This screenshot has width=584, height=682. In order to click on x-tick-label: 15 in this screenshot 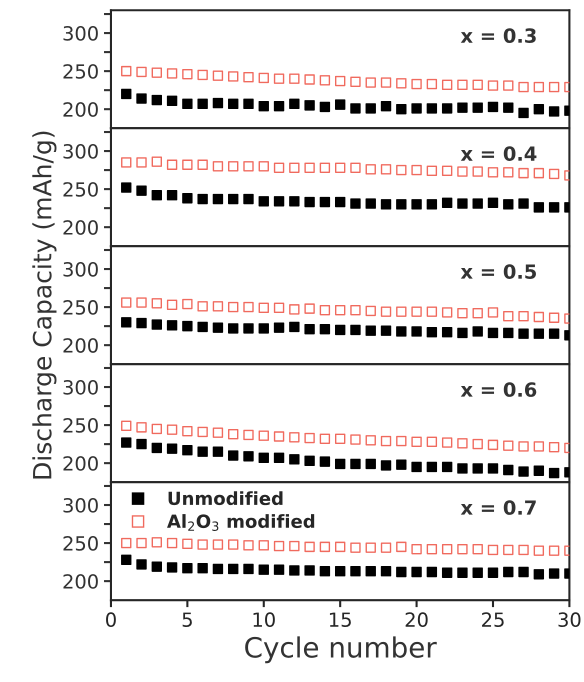, I will do `click(340, 620)`.